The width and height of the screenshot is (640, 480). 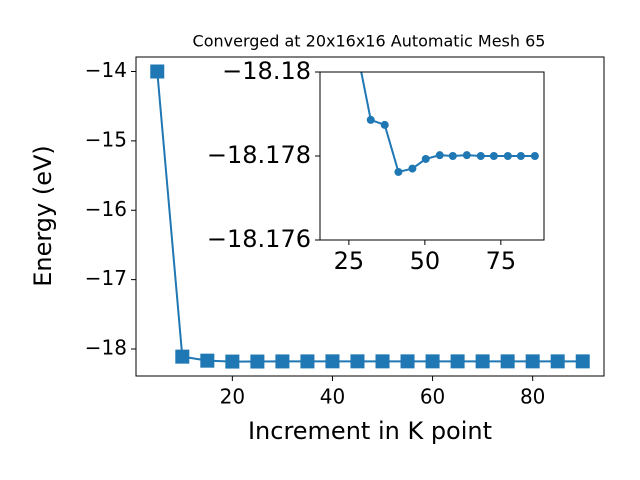 I want to click on y-tick-label: −18.178, so click(x=259, y=155).